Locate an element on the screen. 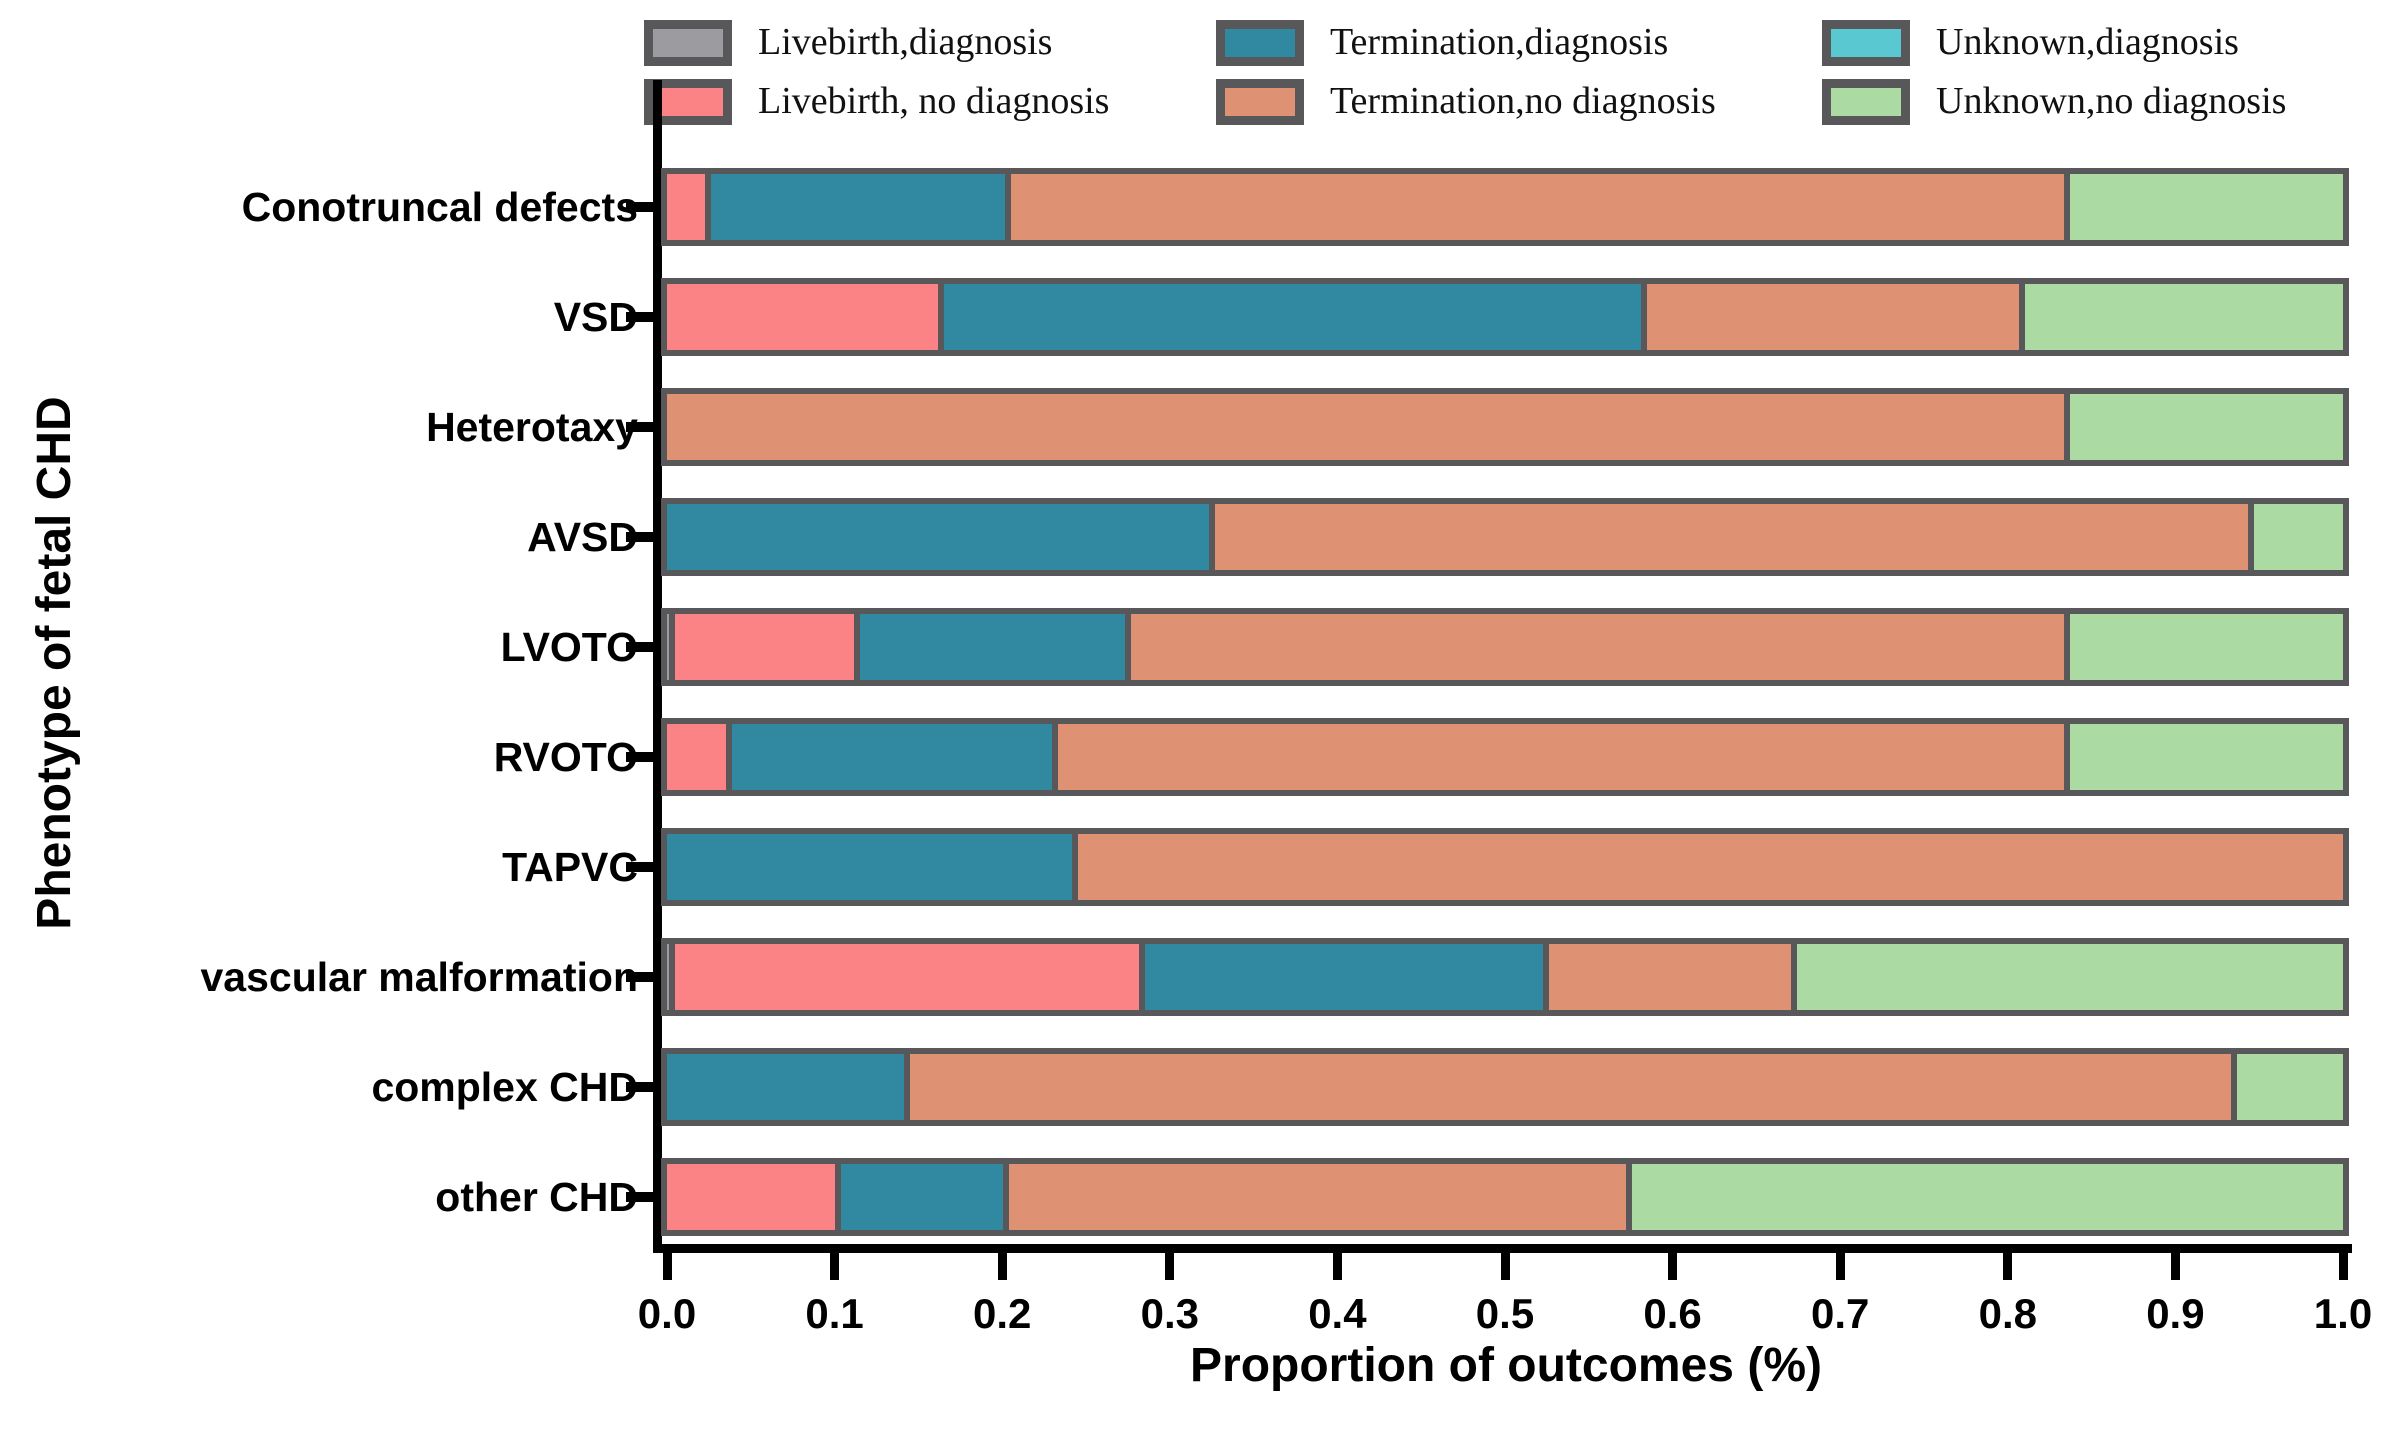 The width and height of the screenshot is (2398, 1435). stacked-bar-rvoto is located at coordinates (1505, 757).